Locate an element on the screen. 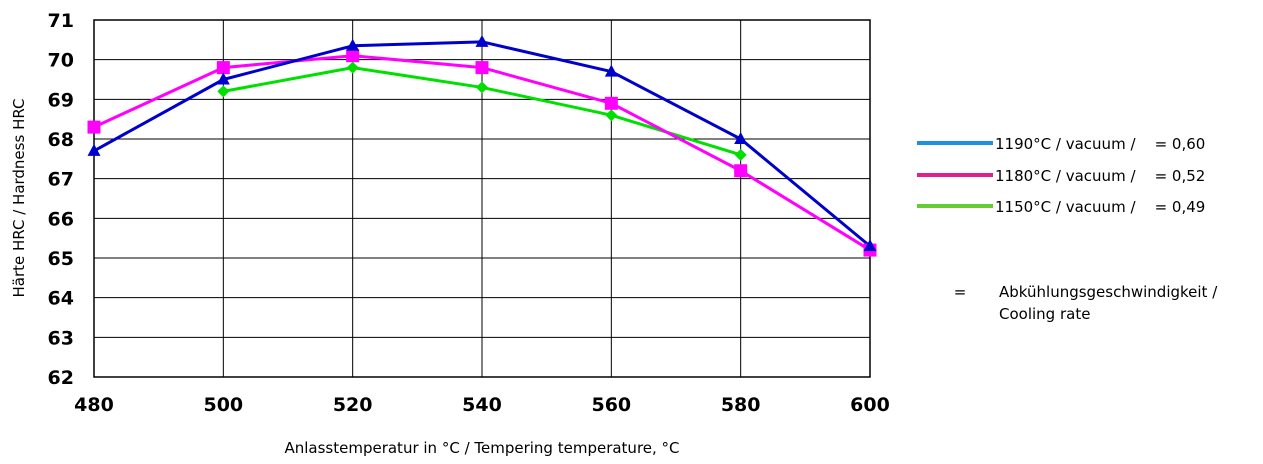  y-tick-label: 63 is located at coordinates (61, 338).